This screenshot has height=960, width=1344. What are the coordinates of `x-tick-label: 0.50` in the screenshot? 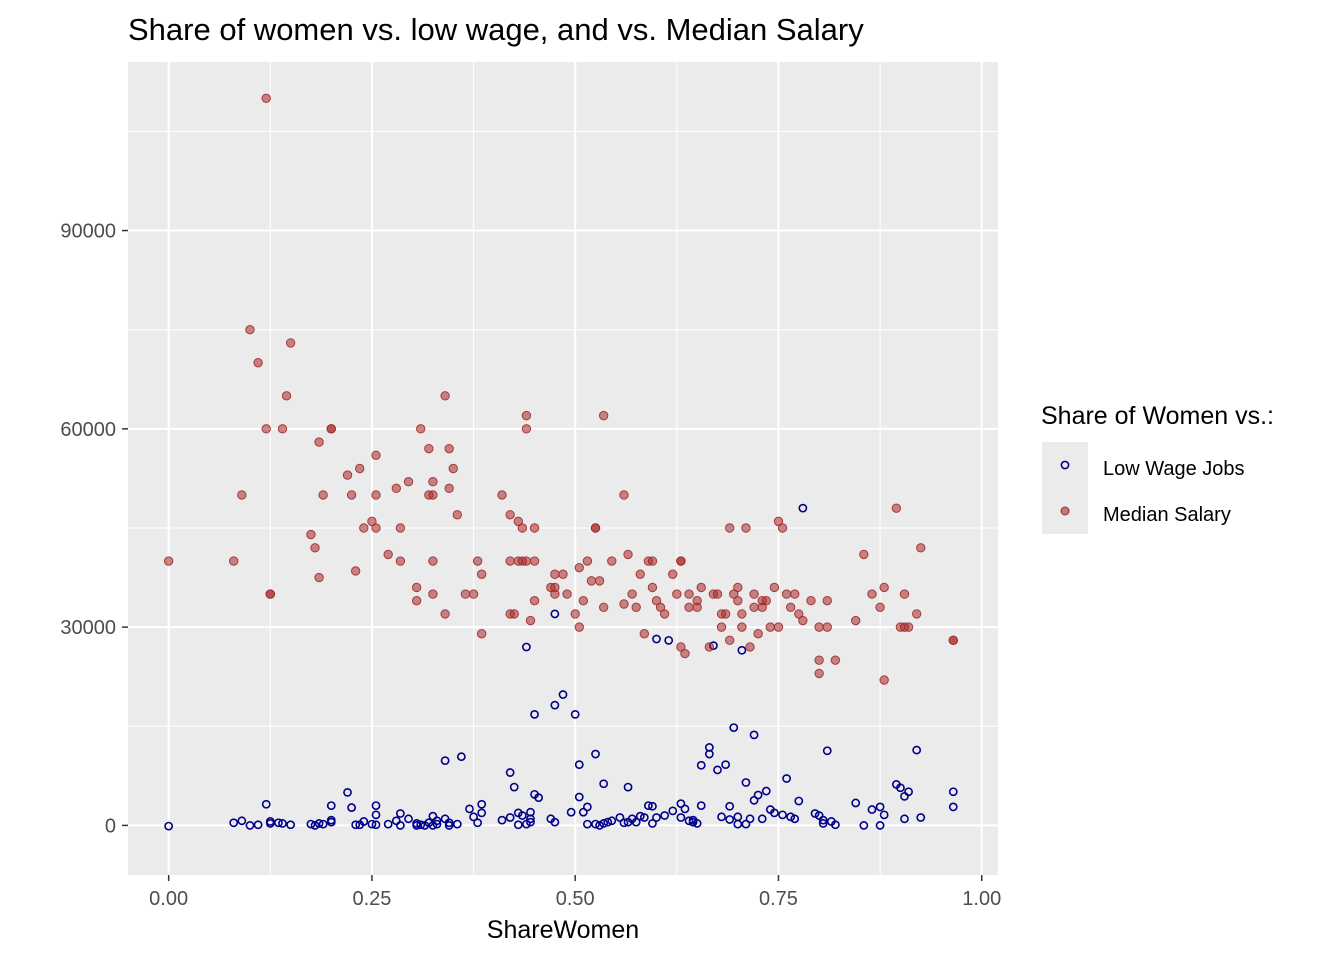 It's located at (575, 899).